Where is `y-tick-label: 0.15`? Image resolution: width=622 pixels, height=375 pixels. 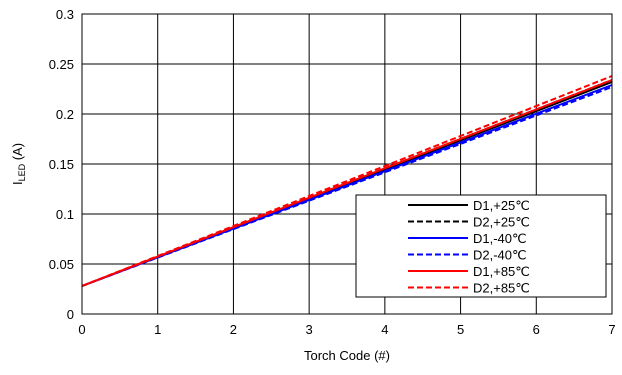
y-tick-label: 0.15 is located at coordinates (61, 164).